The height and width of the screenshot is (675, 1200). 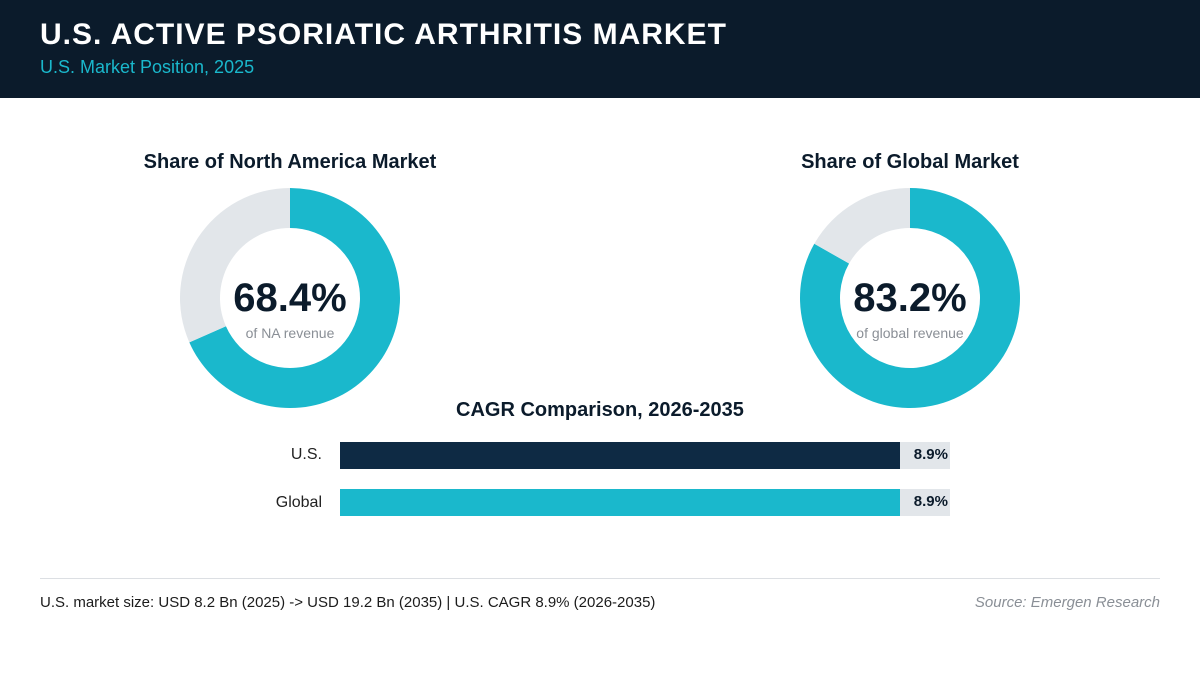 What do you see at coordinates (620, 455) in the screenshot?
I see `bar-us` at bounding box center [620, 455].